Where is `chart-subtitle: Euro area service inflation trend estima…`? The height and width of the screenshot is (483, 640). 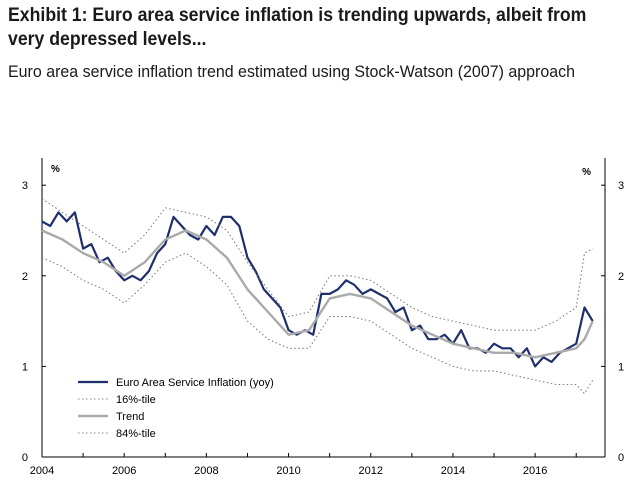 chart-subtitle: Euro area service inflation trend estima… is located at coordinates (291, 71).